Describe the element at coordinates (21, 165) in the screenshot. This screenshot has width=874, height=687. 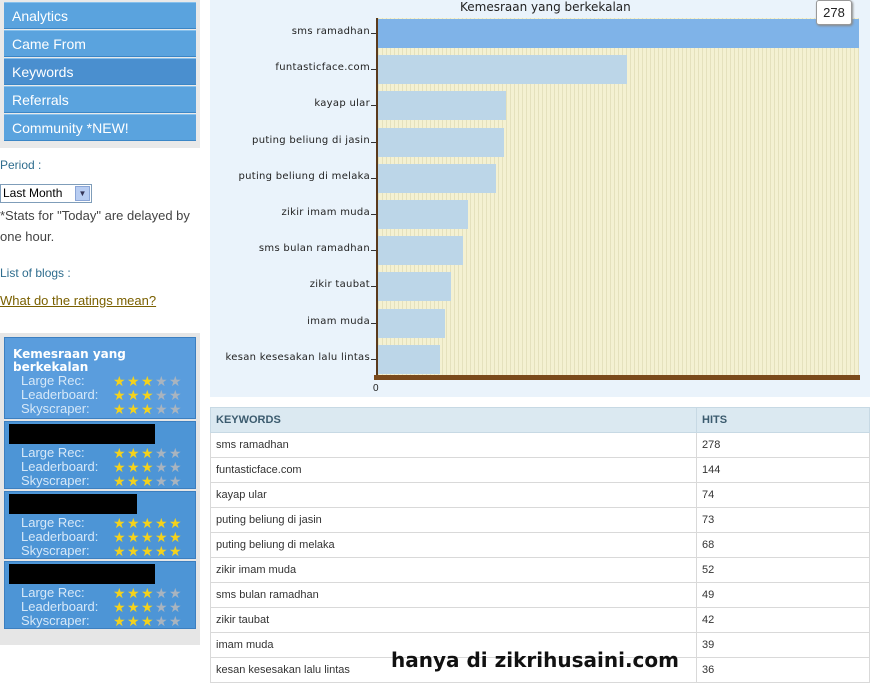
I see `period-label: Period :` at that location.